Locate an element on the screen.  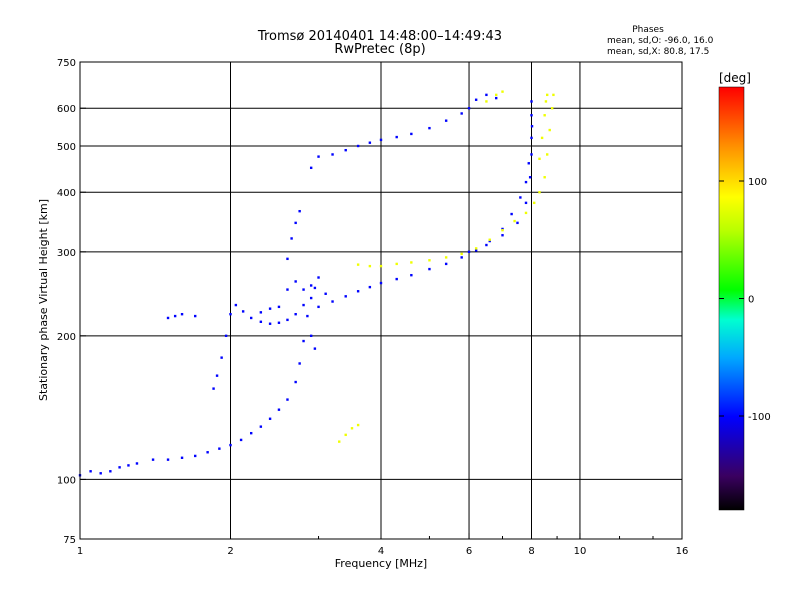
x-tick-label: 10 is located at coordinates (580, 551).